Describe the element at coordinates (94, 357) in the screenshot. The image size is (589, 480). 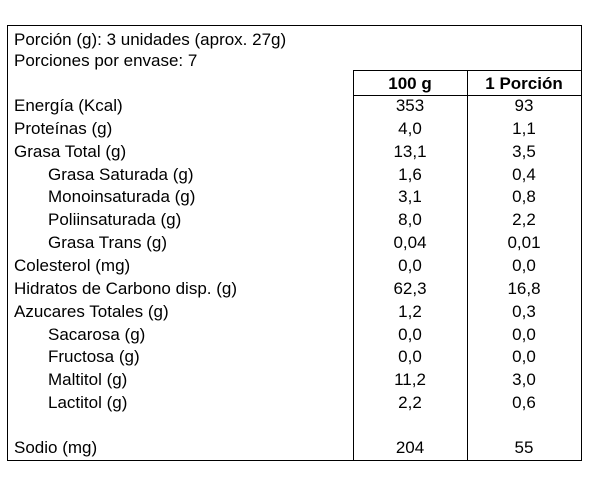
I see `row-label: Fructosa (g)` at that location.